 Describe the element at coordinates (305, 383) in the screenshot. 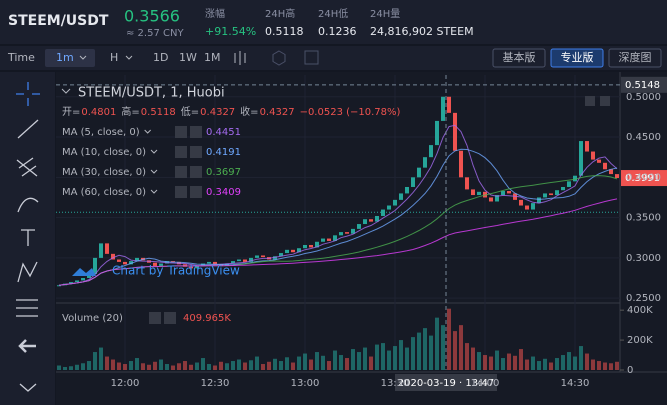

I see `x-tick-label: 13:00` at that location.